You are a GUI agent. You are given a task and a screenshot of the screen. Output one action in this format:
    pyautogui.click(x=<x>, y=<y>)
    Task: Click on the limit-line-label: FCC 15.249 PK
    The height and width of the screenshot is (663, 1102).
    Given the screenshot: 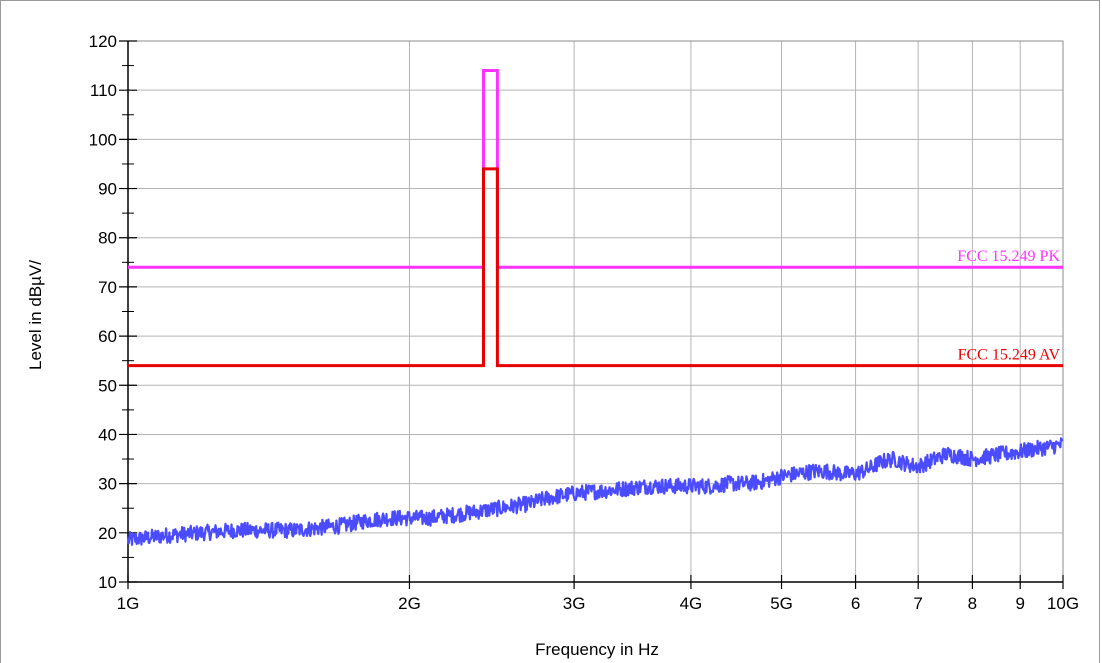 What is the action you would take?
    pyautogui.click(x=1008, y=256)
    